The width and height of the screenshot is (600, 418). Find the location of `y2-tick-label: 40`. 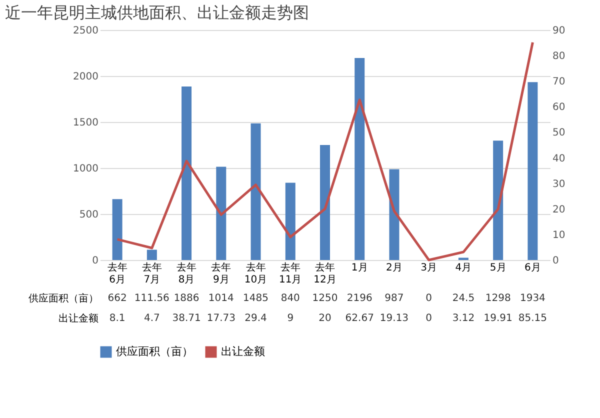

y2-tick-label: 40 is located at coordinates (559, 158).